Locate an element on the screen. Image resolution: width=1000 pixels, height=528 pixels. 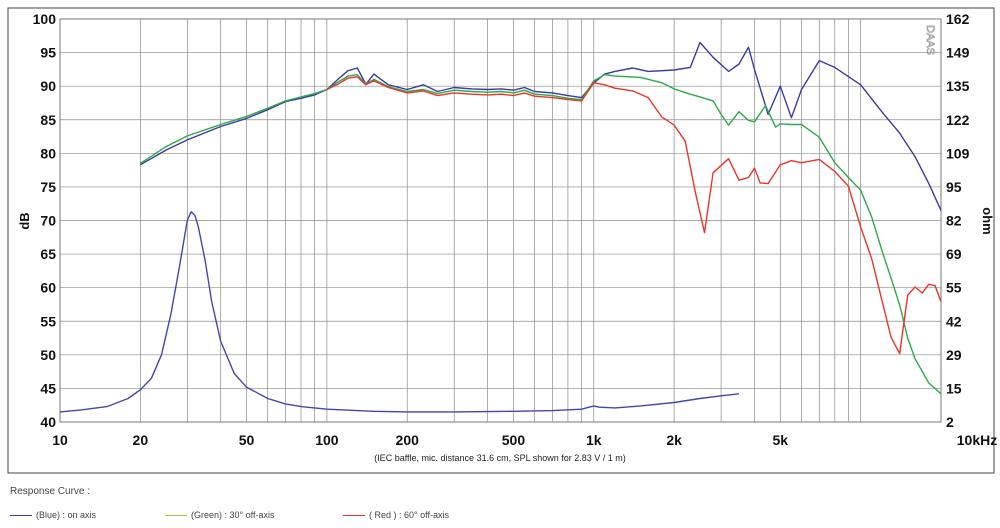
legend-label-green: (Green) : 30° off-axis is located at coordinates (232, 515).